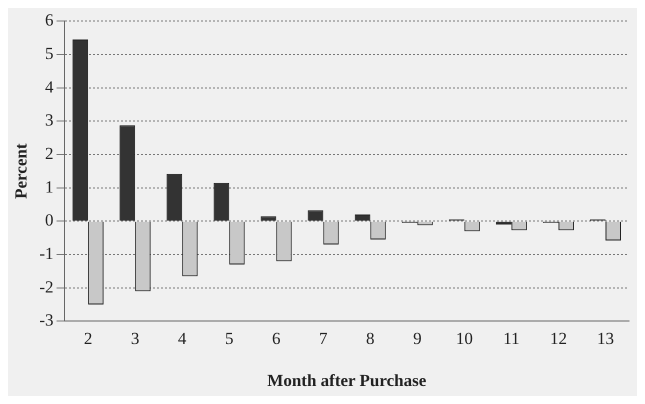  I want to click on y-tick-label: 1, so click(49, 186).